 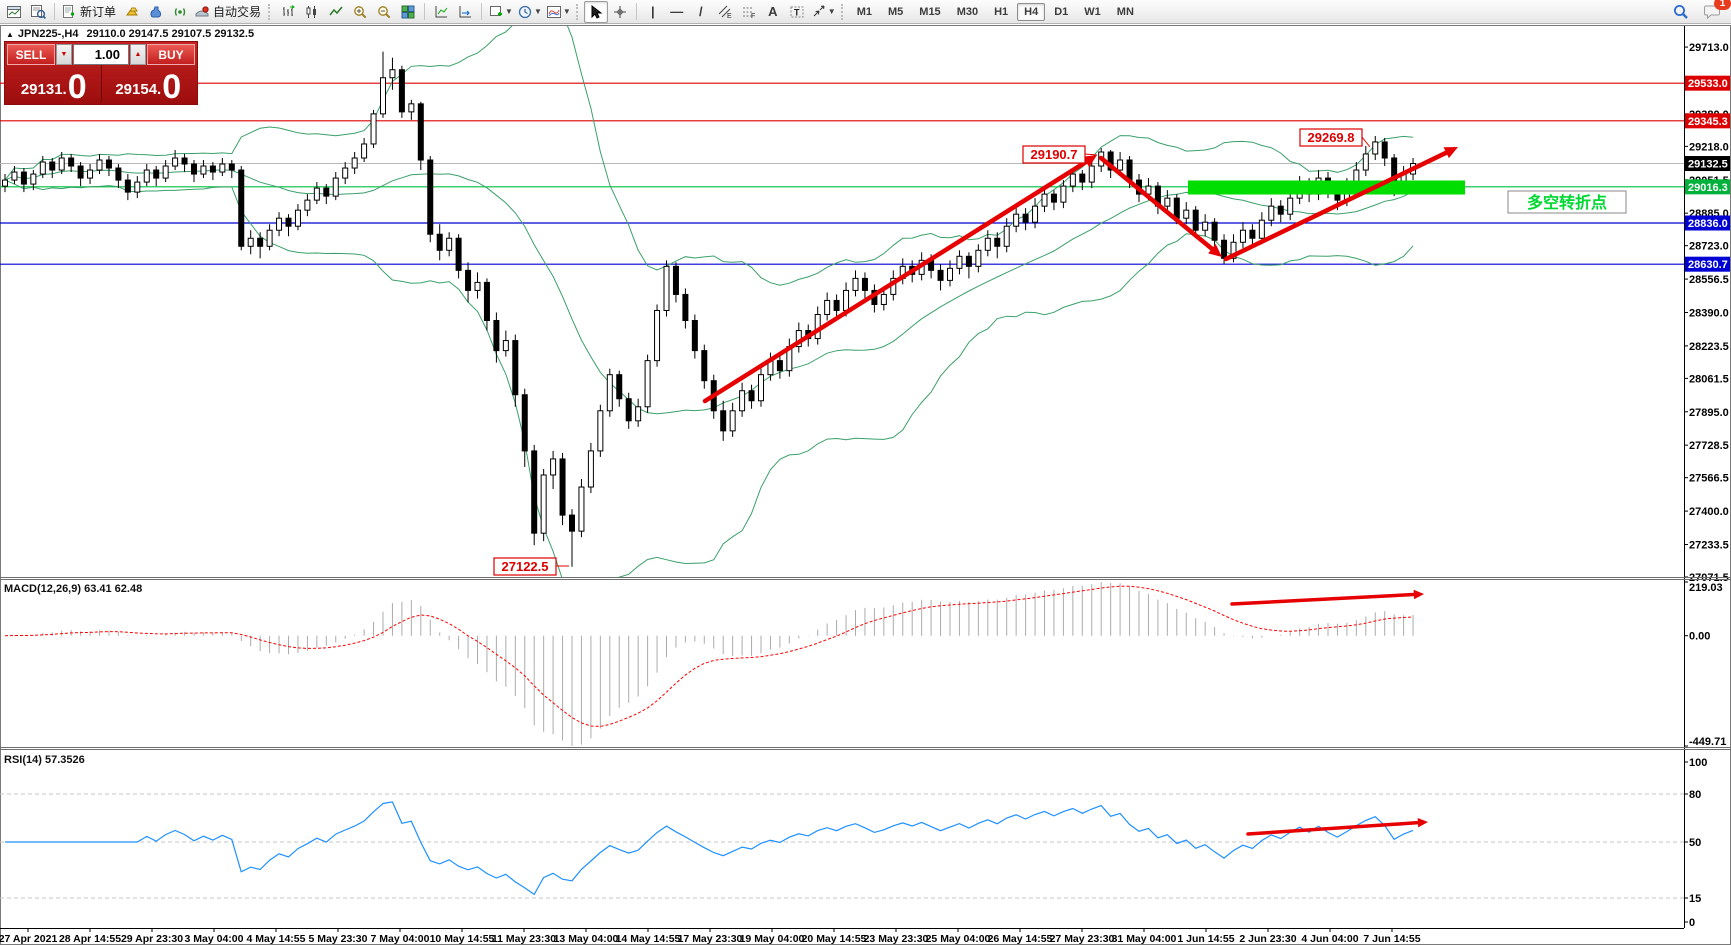 What do you see at coordinates (1329, 939) in the screenshot?
I see `date-tick-label: 4 Jun 04:00` at bounding box center [1329, 939].